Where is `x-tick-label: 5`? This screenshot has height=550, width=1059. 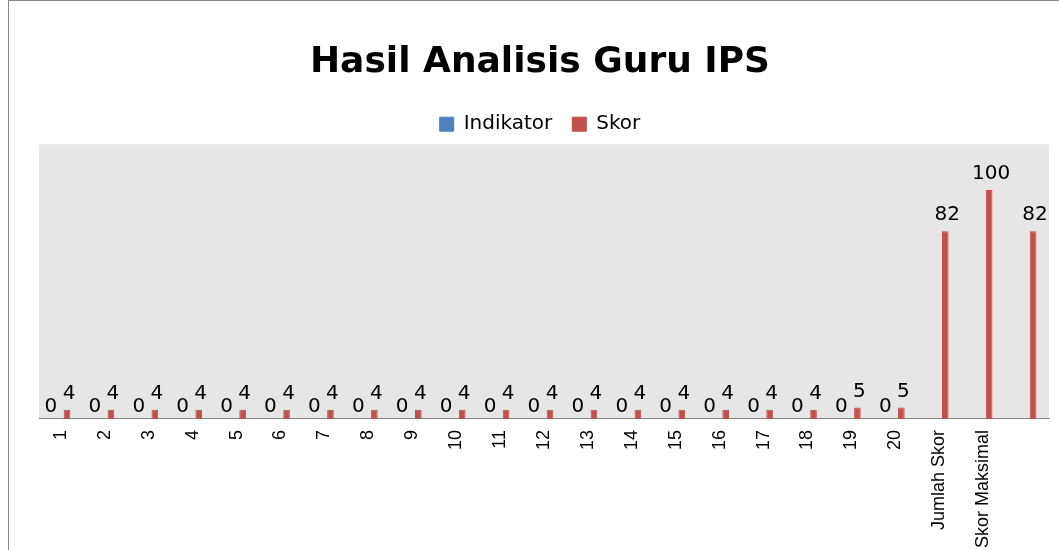
x-tick-label: 5 is located at coordinates (235, 434).